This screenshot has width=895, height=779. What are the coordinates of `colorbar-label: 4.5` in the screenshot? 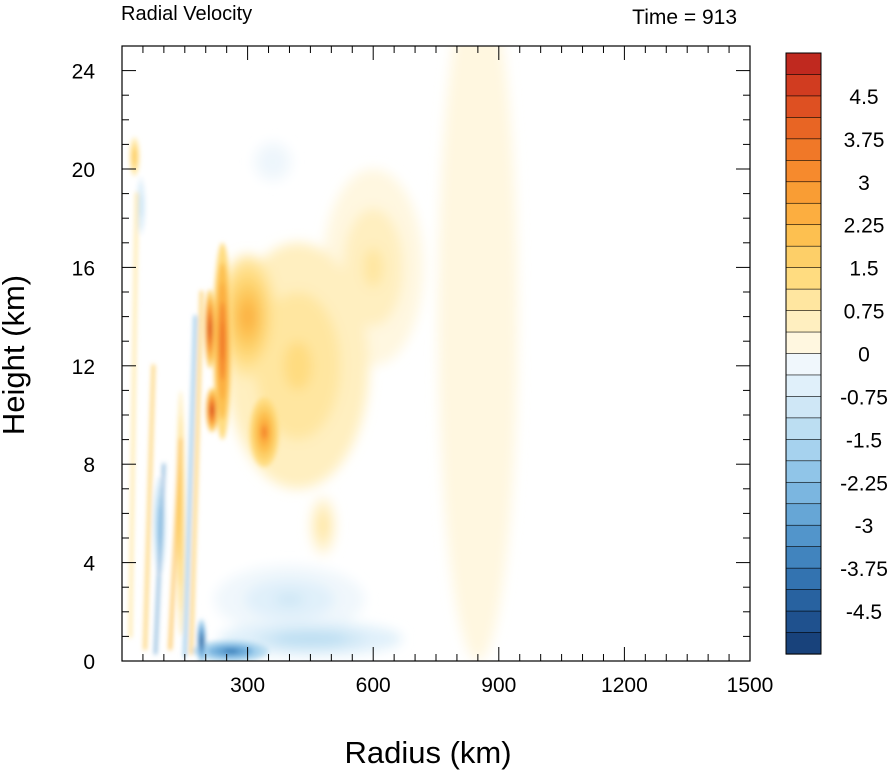 It's located at (863, 97).